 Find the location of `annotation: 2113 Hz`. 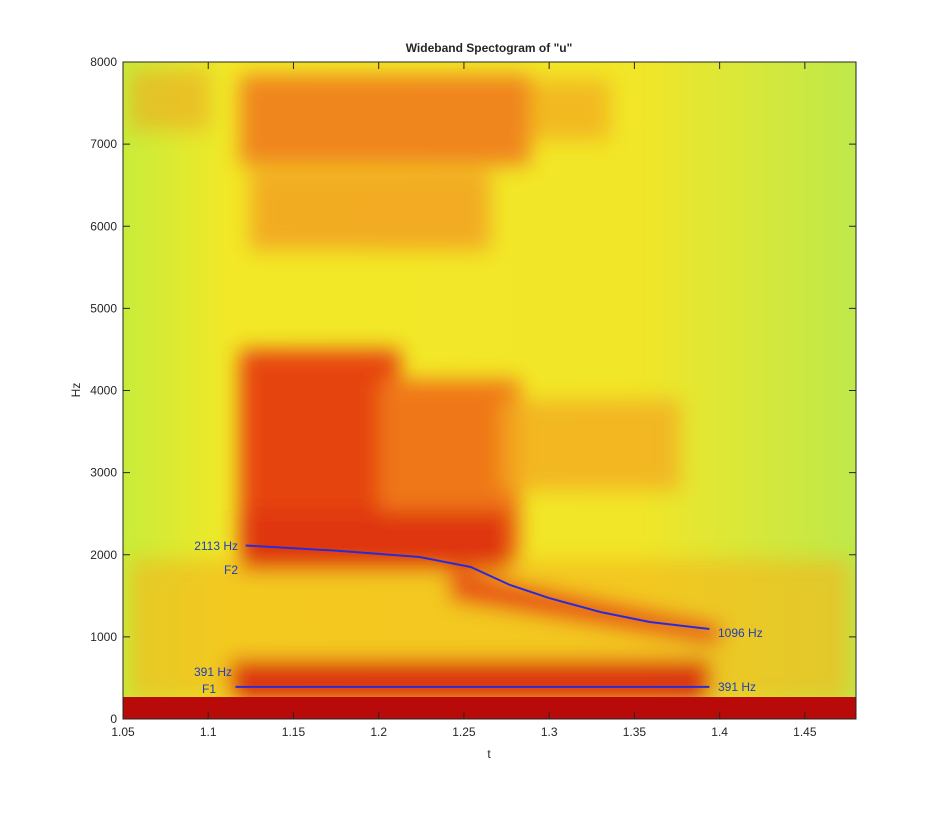

annotation: 2113 Hz is located at coordinates (216, 546).